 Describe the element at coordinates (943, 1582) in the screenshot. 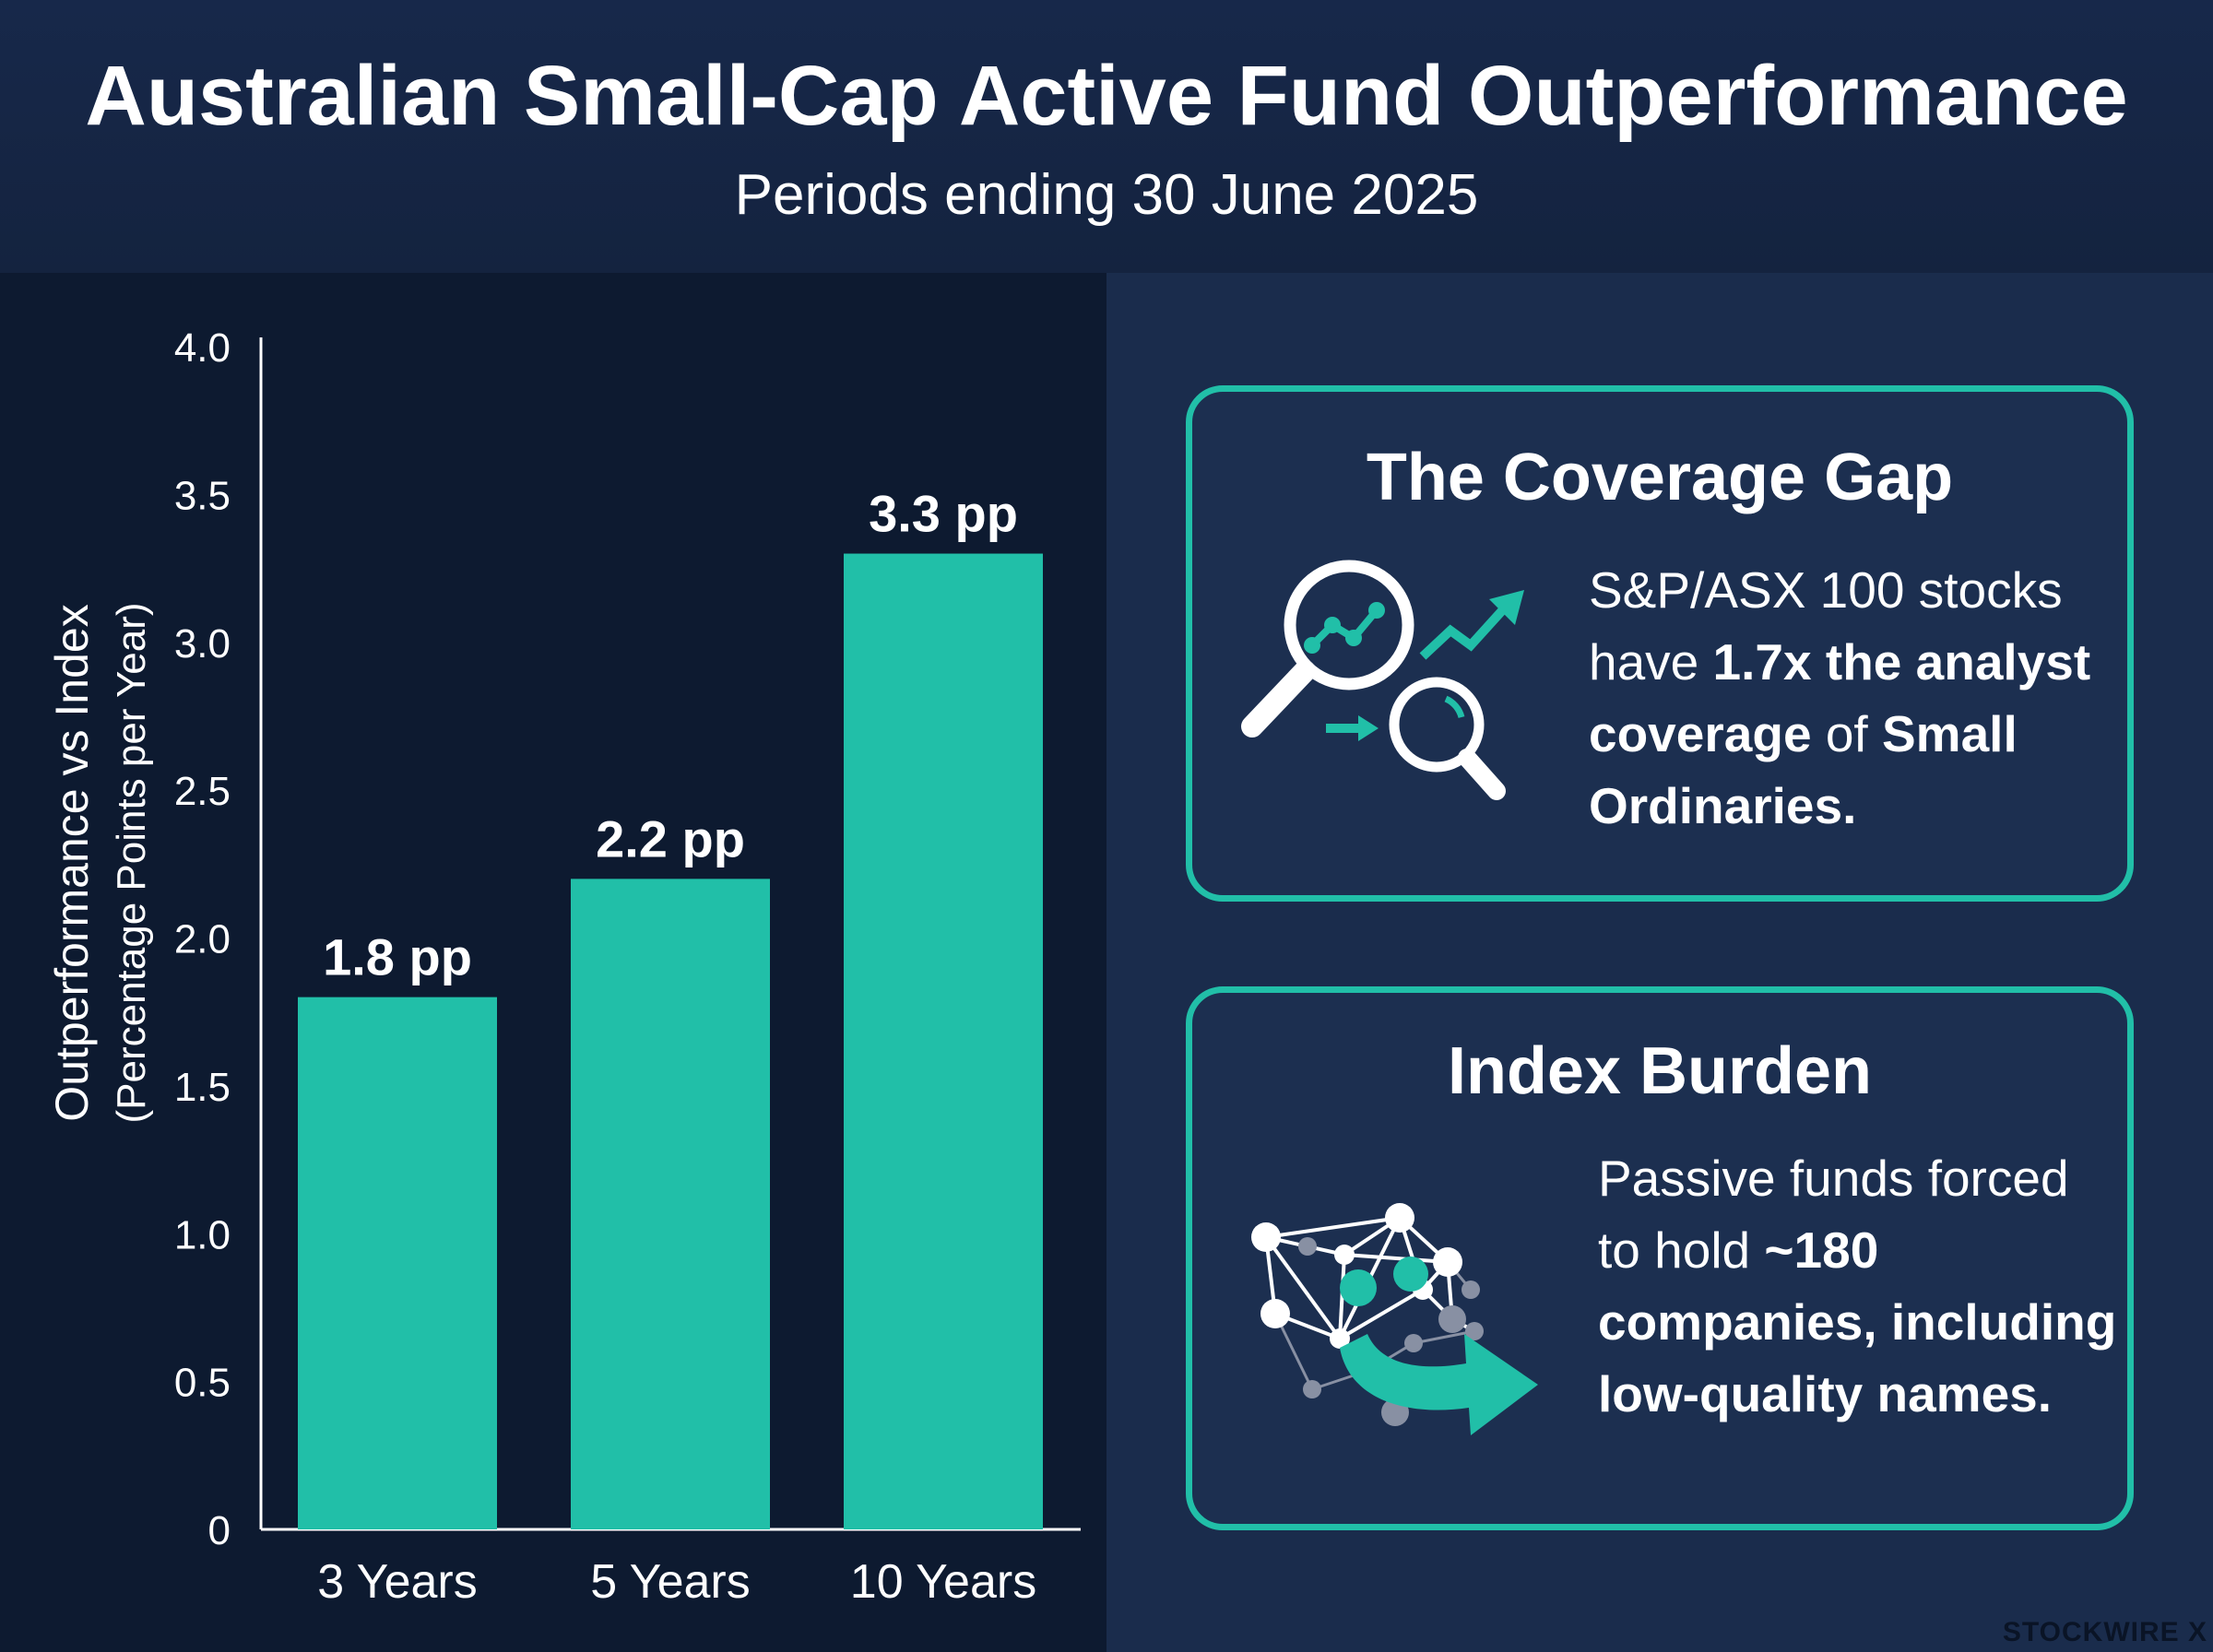

I see `x-tick-label: 10 Years` at that location.